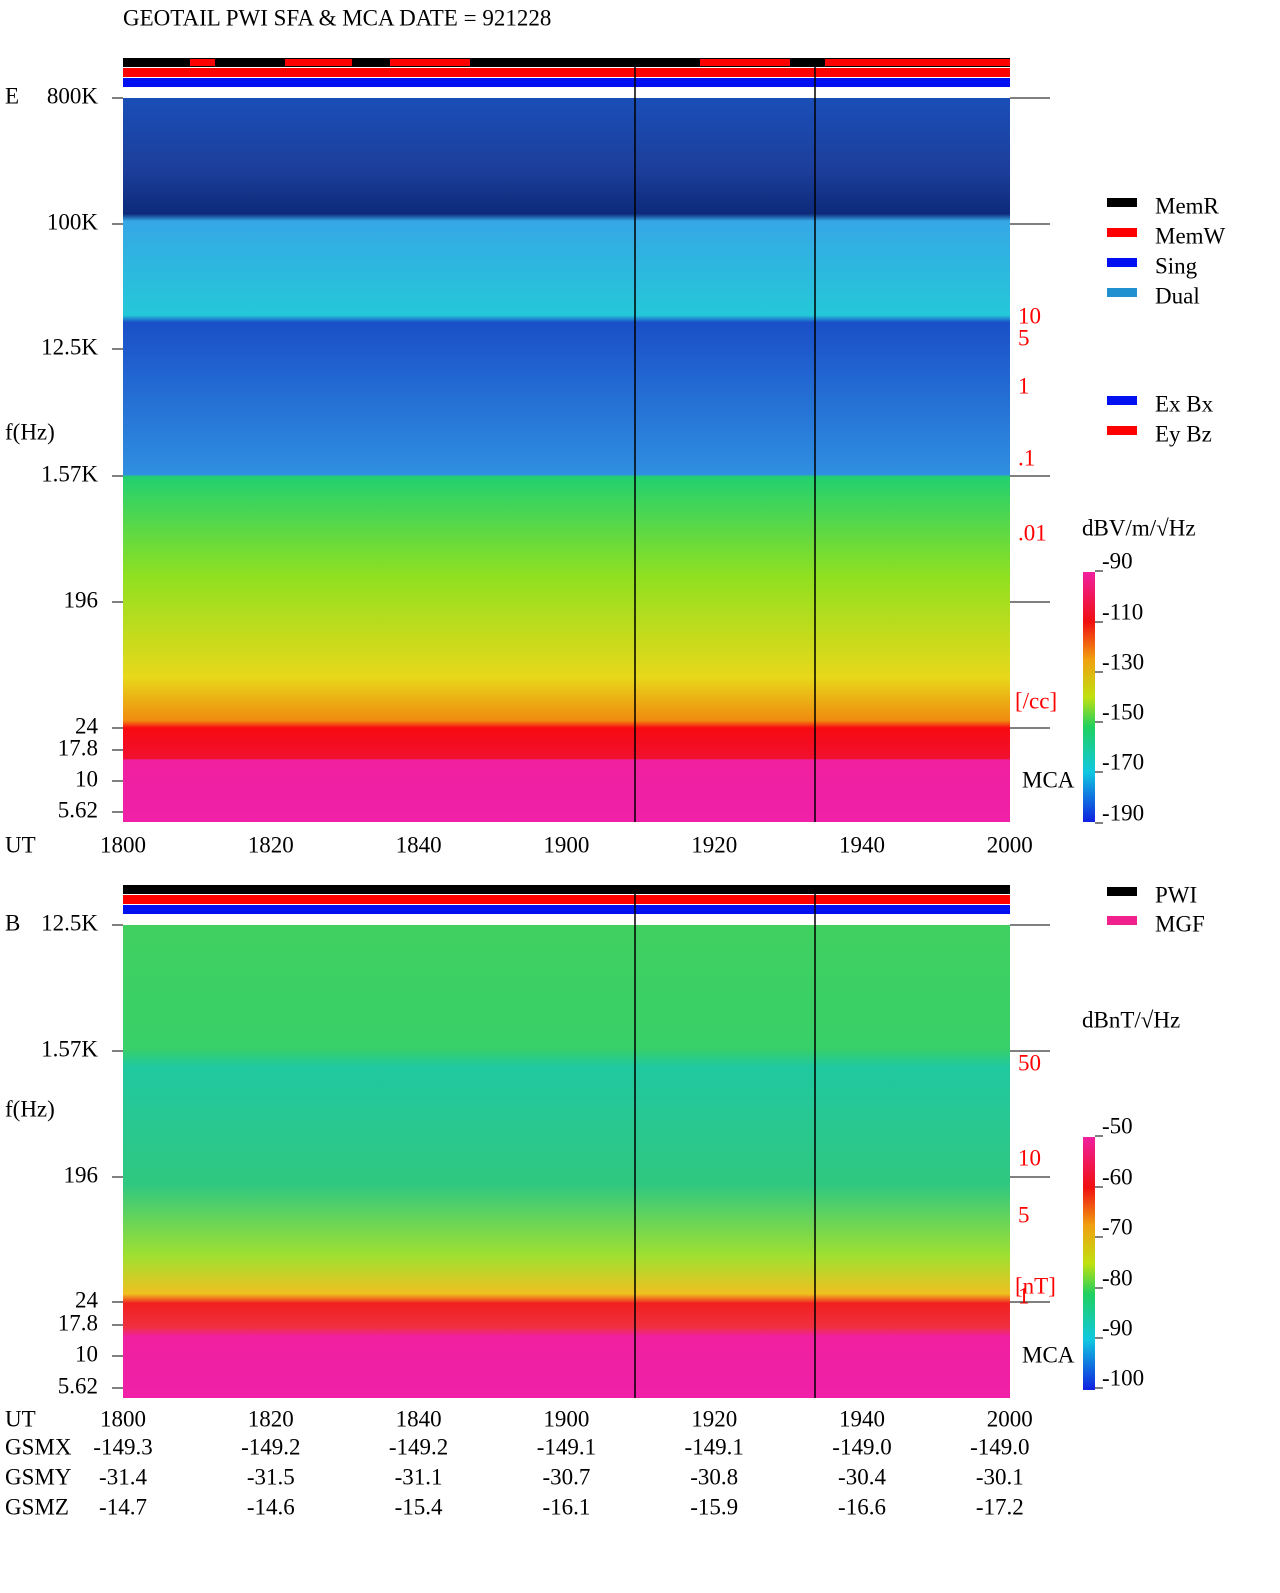 The width and height of the screenshot is (1280, 1593). I want to click on legend-label: Sing, so click(1176, 265).